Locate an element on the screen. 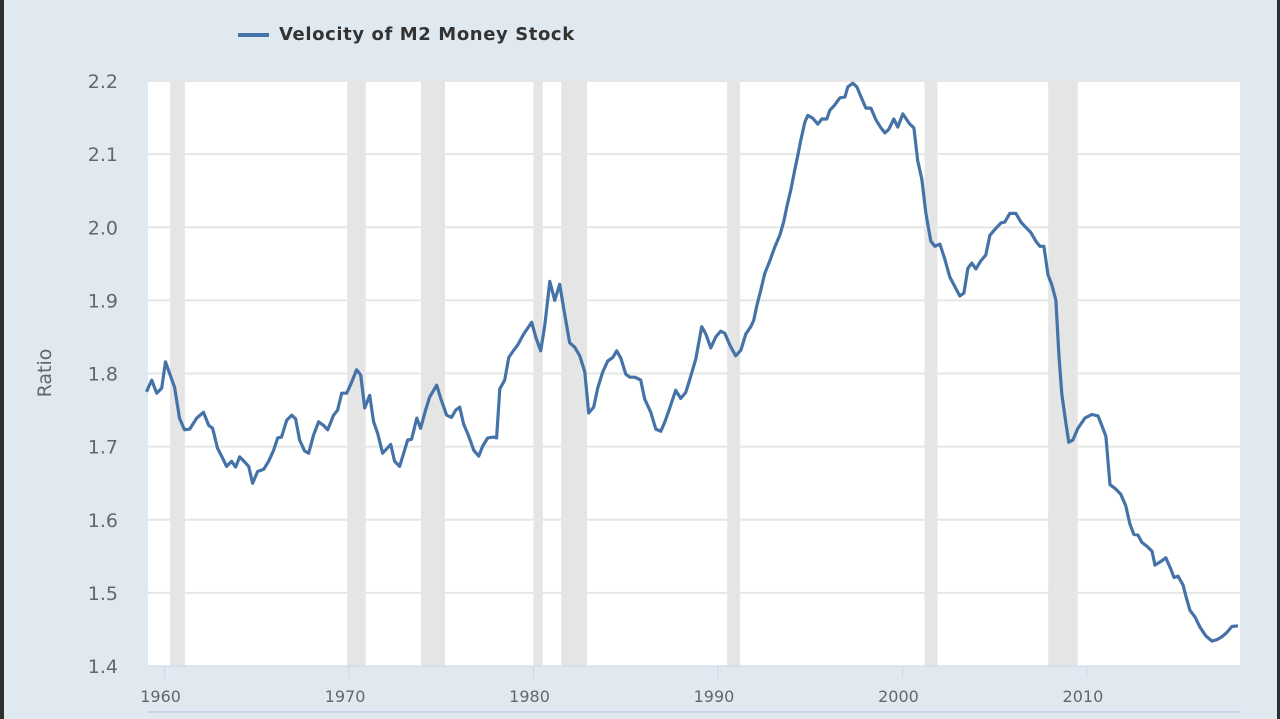 The image size is (1280, 719). x-tick-label: 1960 is located at coordinates (160, 696).